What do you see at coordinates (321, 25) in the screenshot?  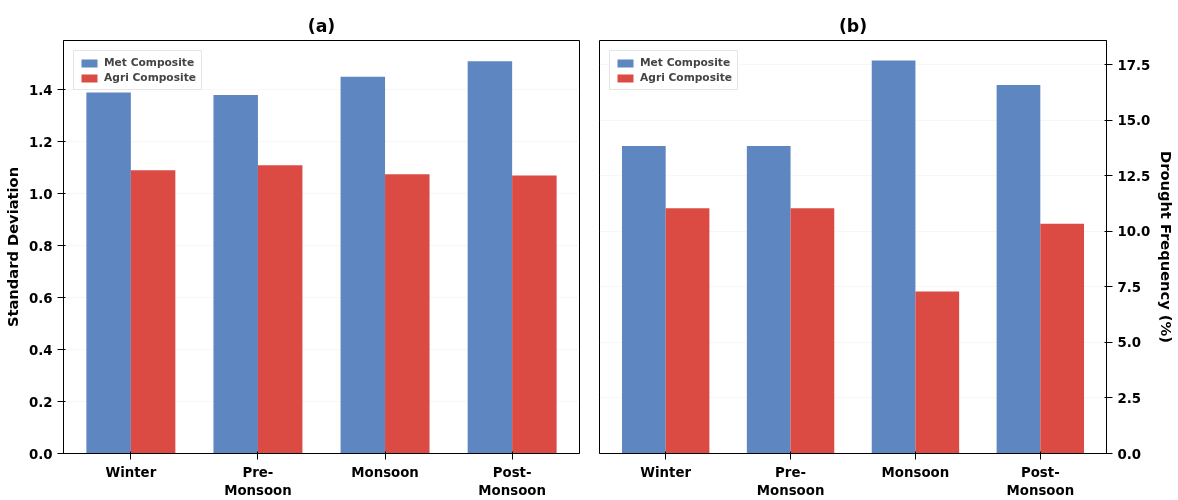 I see `chart-title: (a)` at bounding box center [321, 25].